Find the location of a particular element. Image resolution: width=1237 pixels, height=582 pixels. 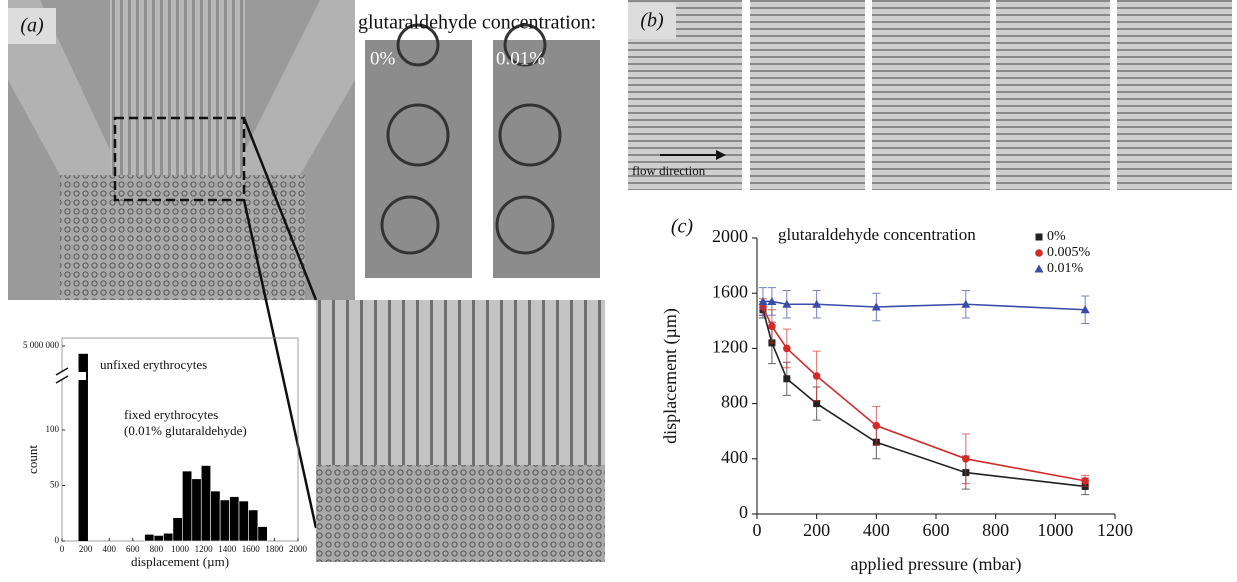

y-tick-label: 100 is located at coordinates (53, 429).